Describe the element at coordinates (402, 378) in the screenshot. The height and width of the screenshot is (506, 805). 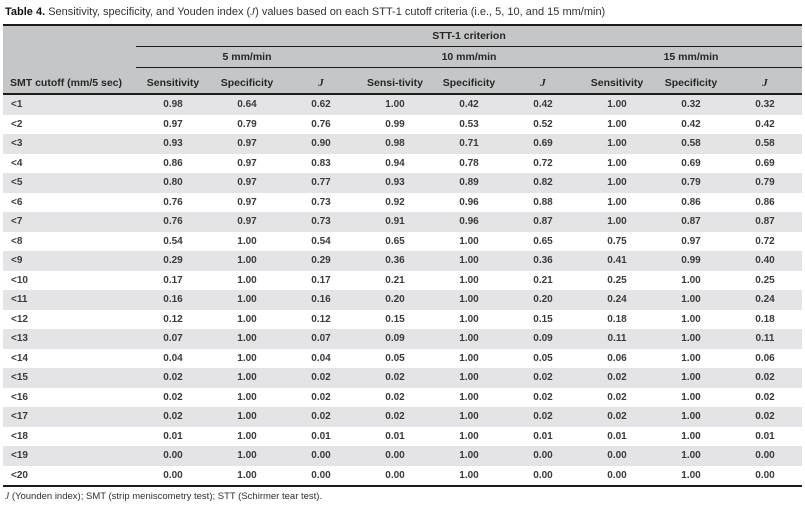
I see `table-row: <15 0.02 1.00 0.02 0.02 1.00 0.02 0.02 1.00 0.02` at that location.